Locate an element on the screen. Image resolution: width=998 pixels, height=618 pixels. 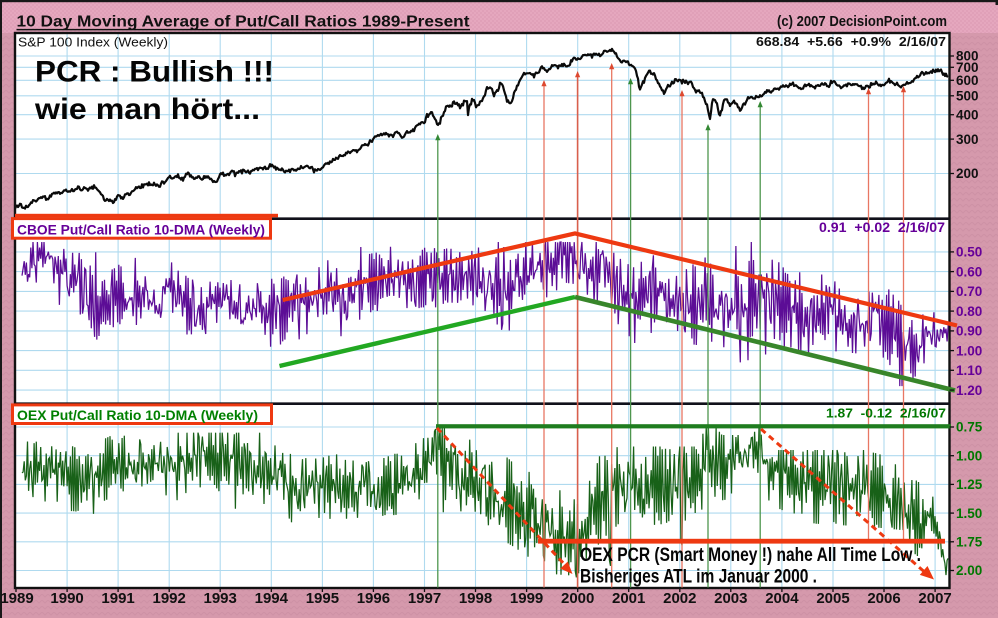
svg-text: 1997 is located at coordinates (424, 598).